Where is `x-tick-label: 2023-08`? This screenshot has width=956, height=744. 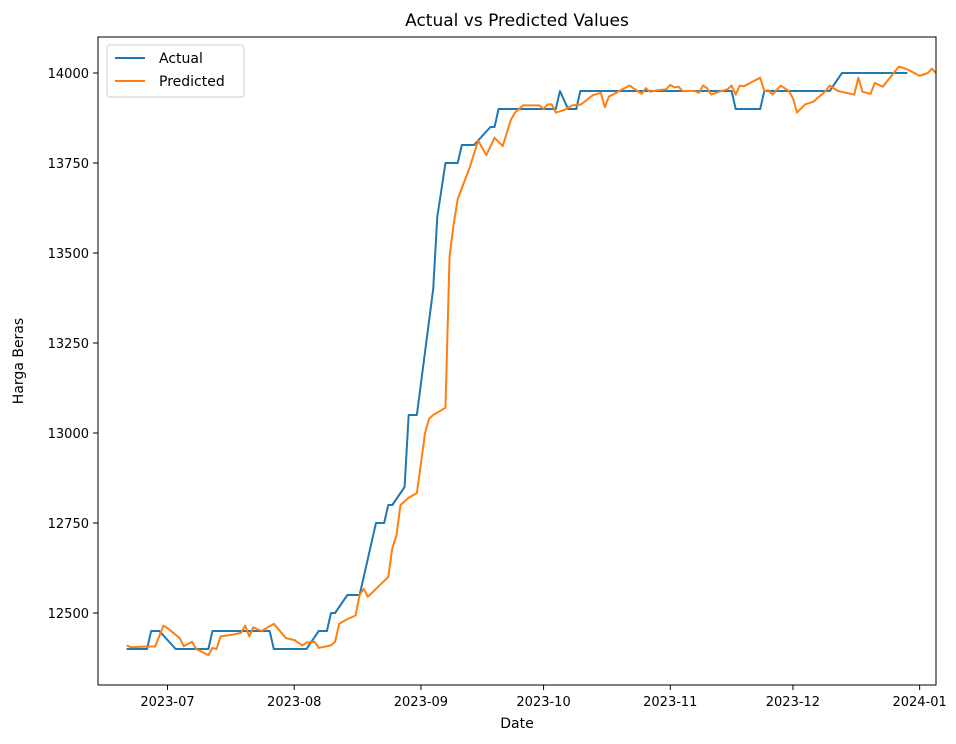
x-tick-label: 2023-08 is located at coordinates (294, 702).